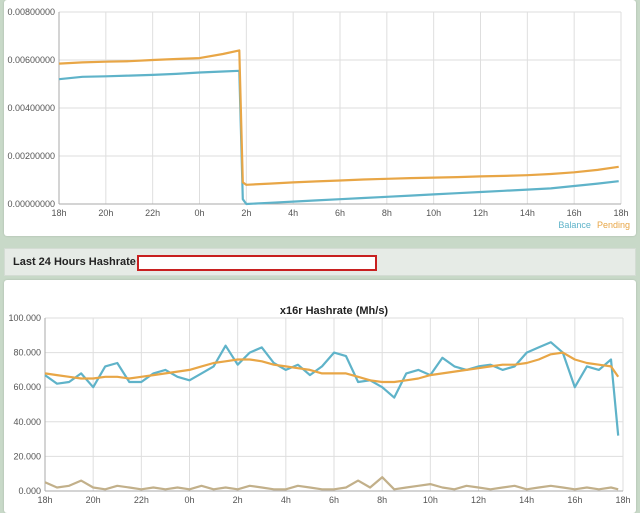 This screenshot has height=513, width=640. What do you see at coordinates (27, 387) in the screenshot?
I see `y-tick-label: 60.000` at bounding box center [27, 387].